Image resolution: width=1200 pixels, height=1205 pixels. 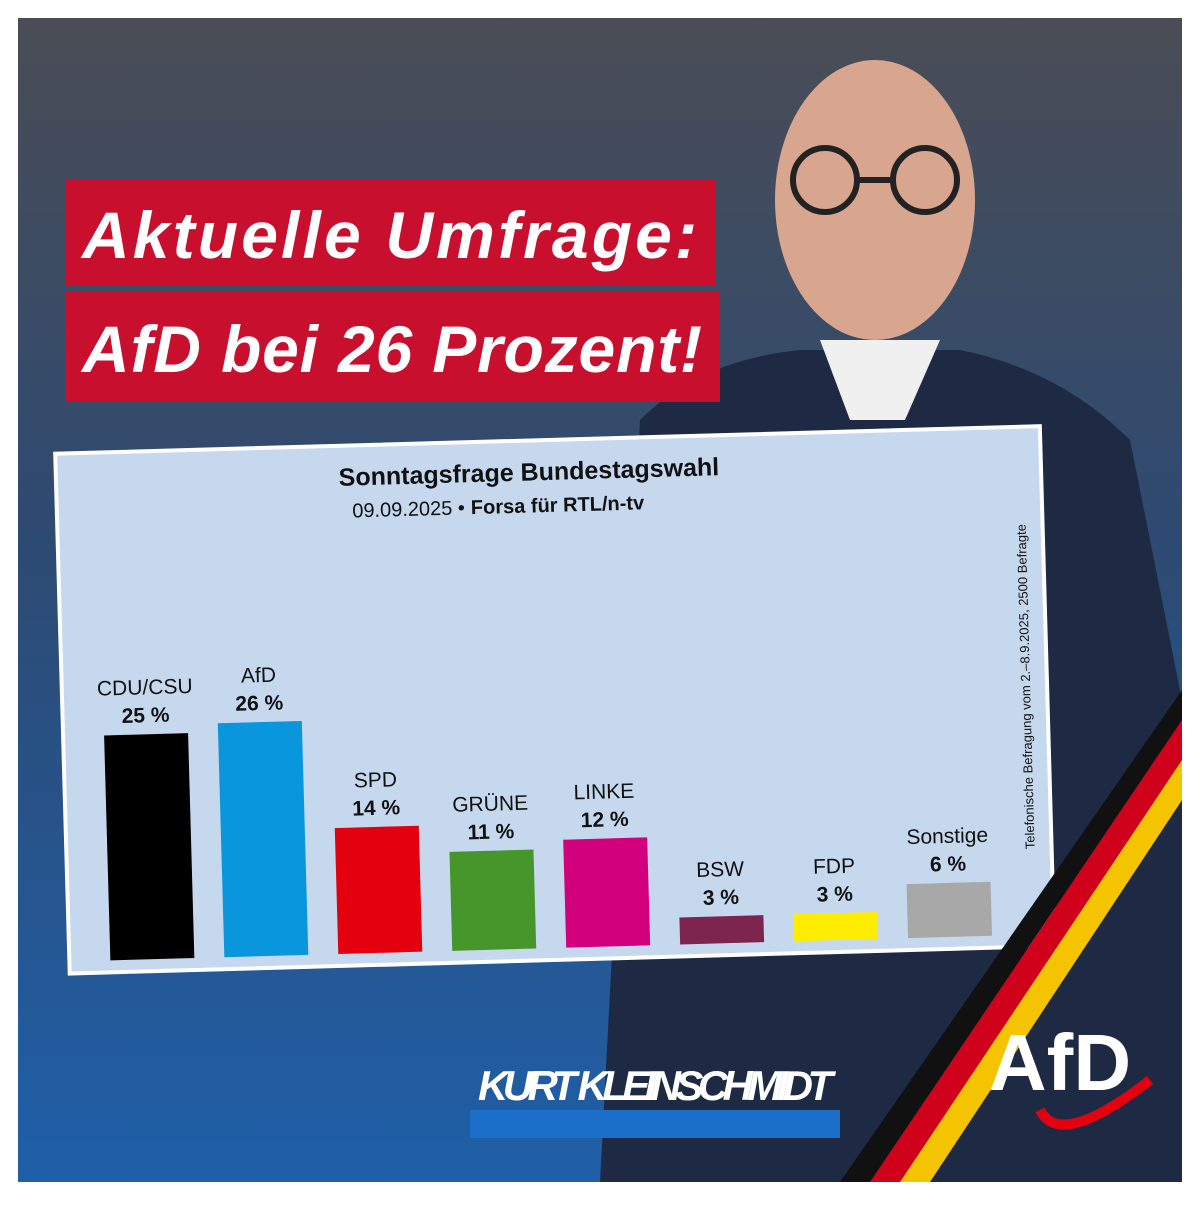 What do you see at coordinates (408, 509) in the screenshot?
I see `chart-subtitle: 09.09.2025 •` at bounding box center [408, 509].